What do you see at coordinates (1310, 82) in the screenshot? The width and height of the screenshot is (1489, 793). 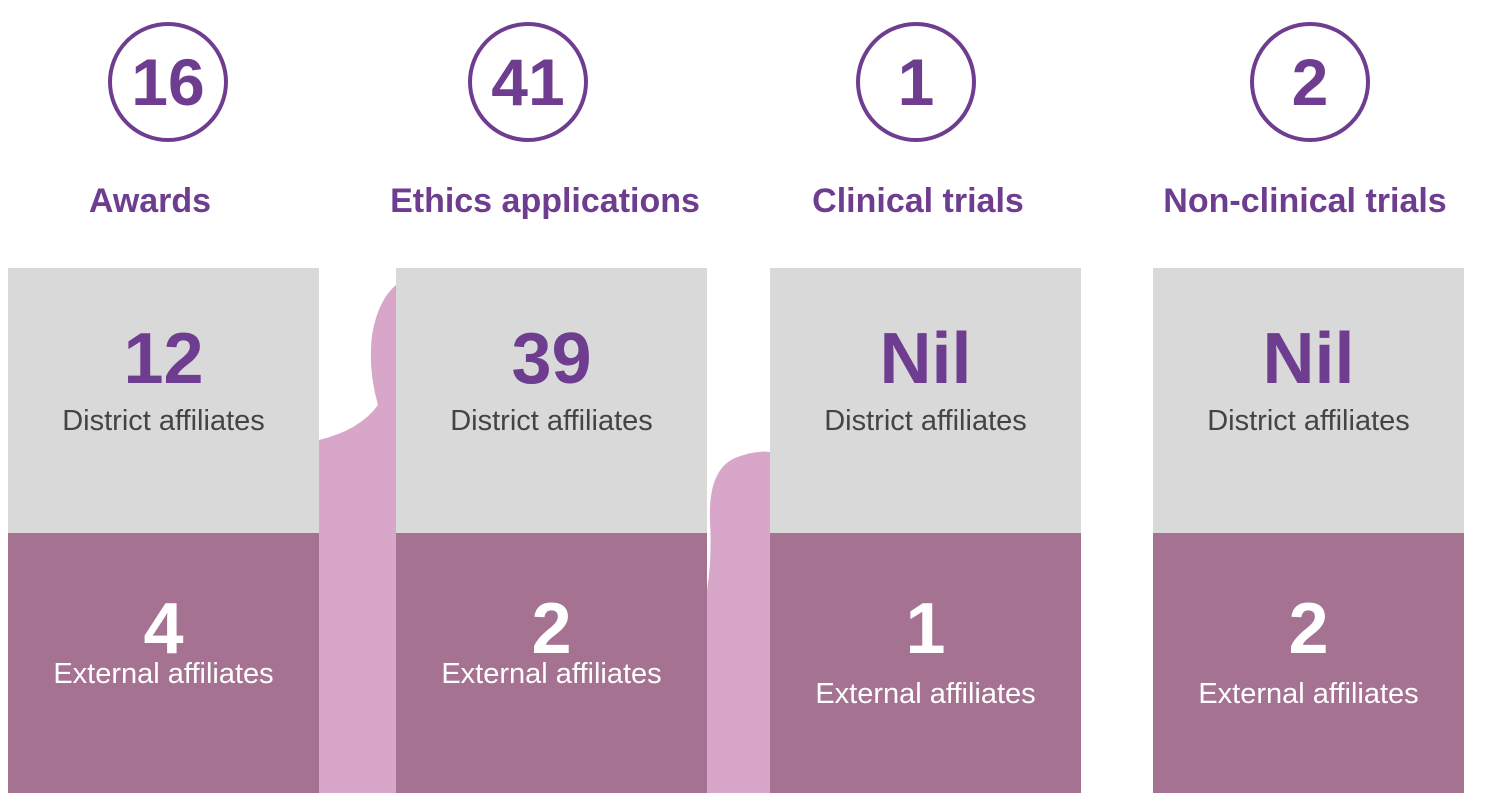 I see `count-circle: 2` at bounding box center [1310, 82].